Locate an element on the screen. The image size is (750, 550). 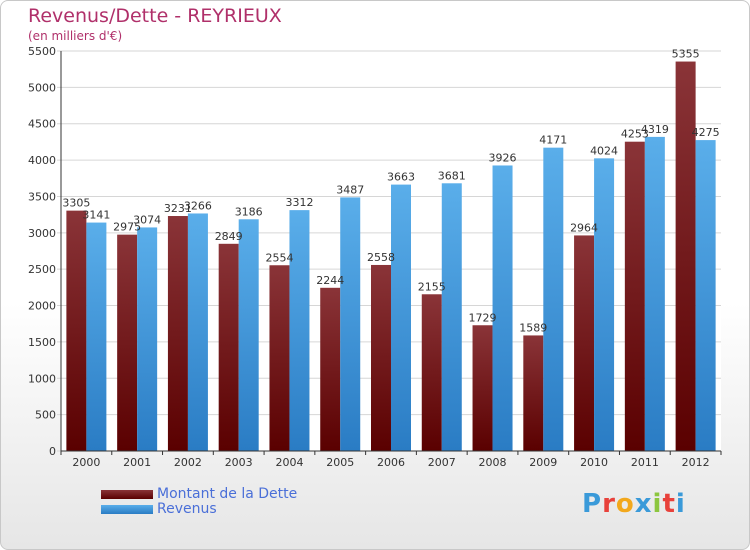
logo-letter: x is located at coordinates (643, 504).